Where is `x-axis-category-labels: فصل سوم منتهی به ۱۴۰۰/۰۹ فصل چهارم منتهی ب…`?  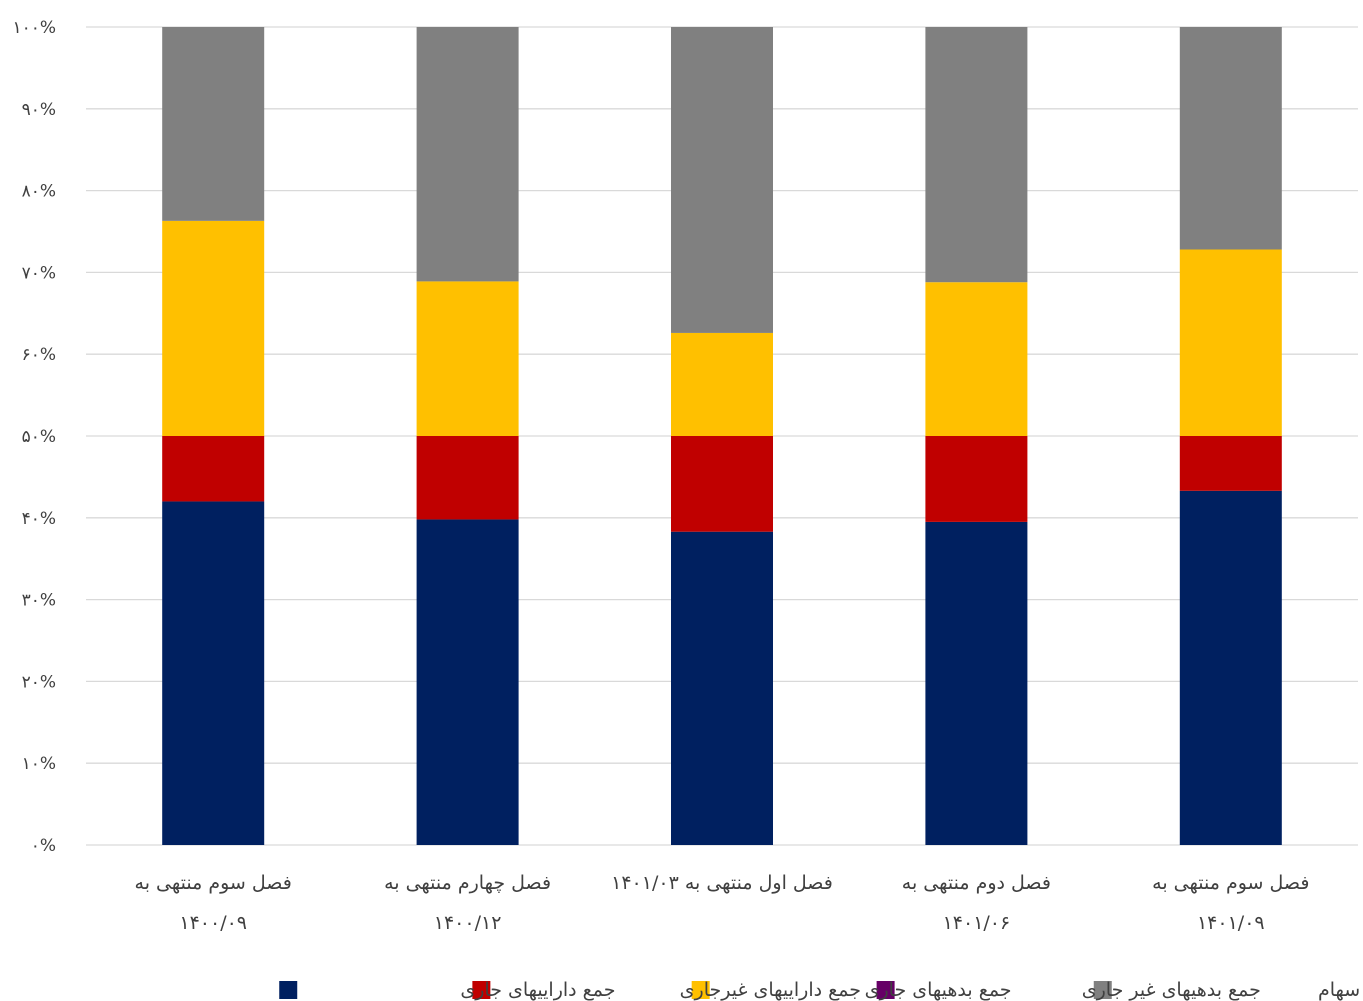 x-axis-category-labels: فصل سوم منتهی به ۱۴۰۰/۰۹ فصل چهارم منتهی ب… is located at coordinates (722, 903).